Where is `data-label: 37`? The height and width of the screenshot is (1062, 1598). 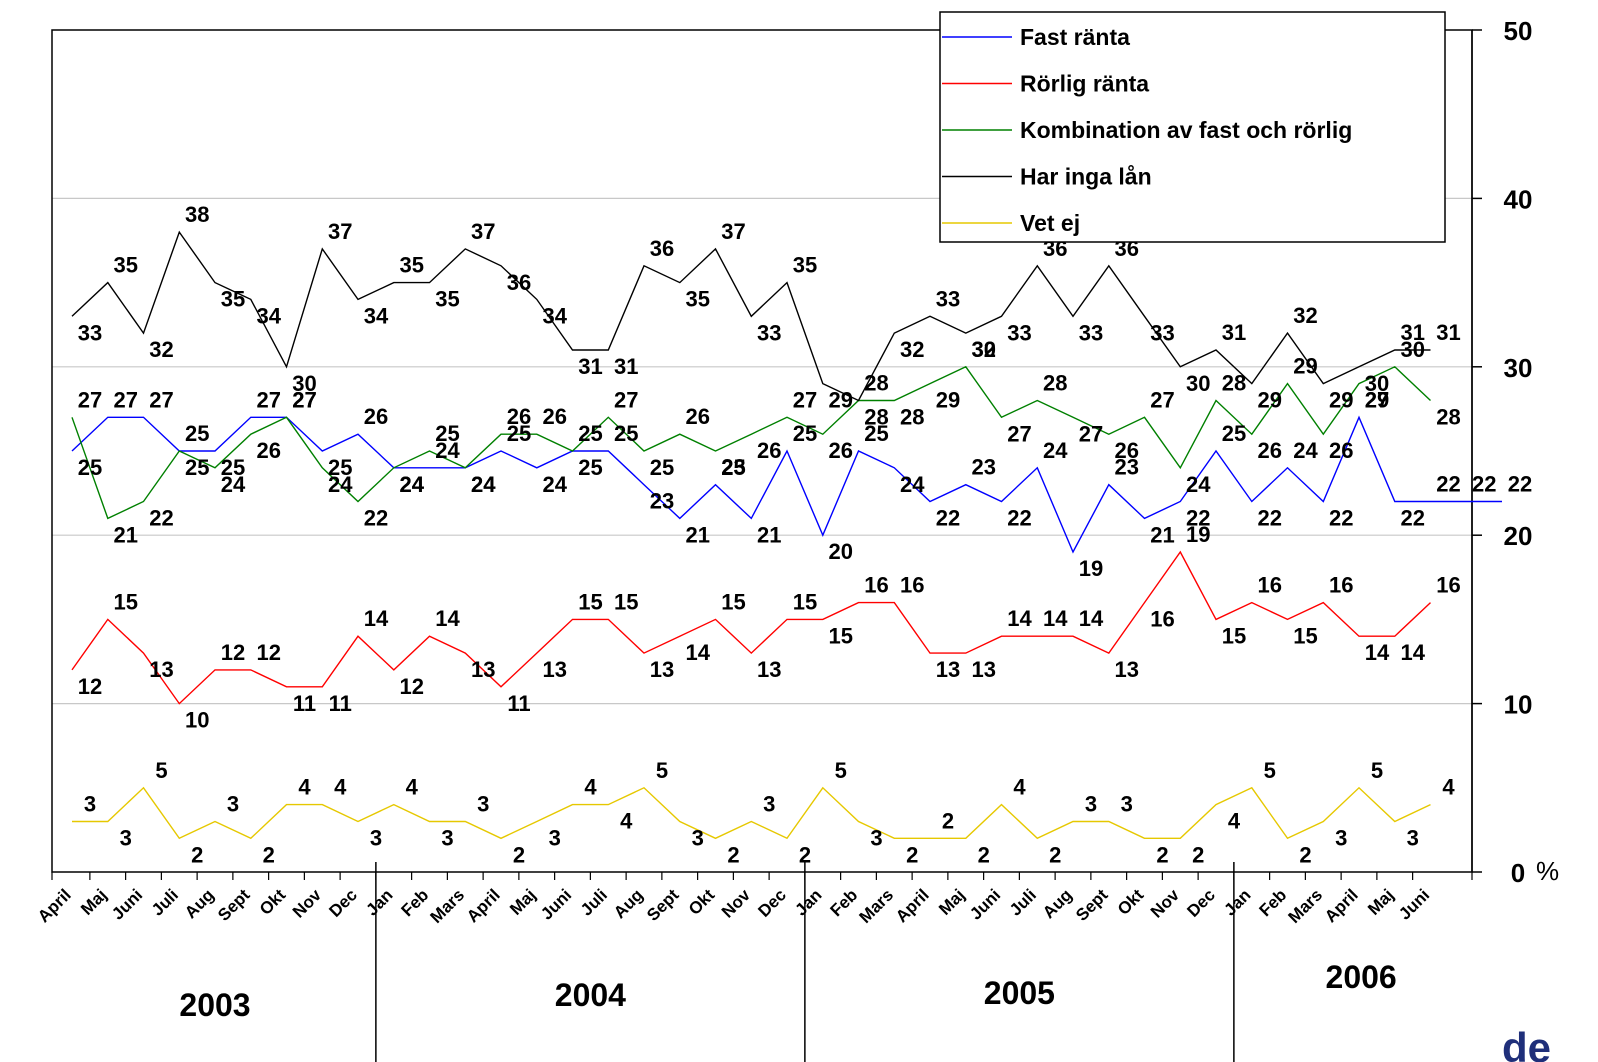 data-label: 37 is located at coordinates (733, 231).